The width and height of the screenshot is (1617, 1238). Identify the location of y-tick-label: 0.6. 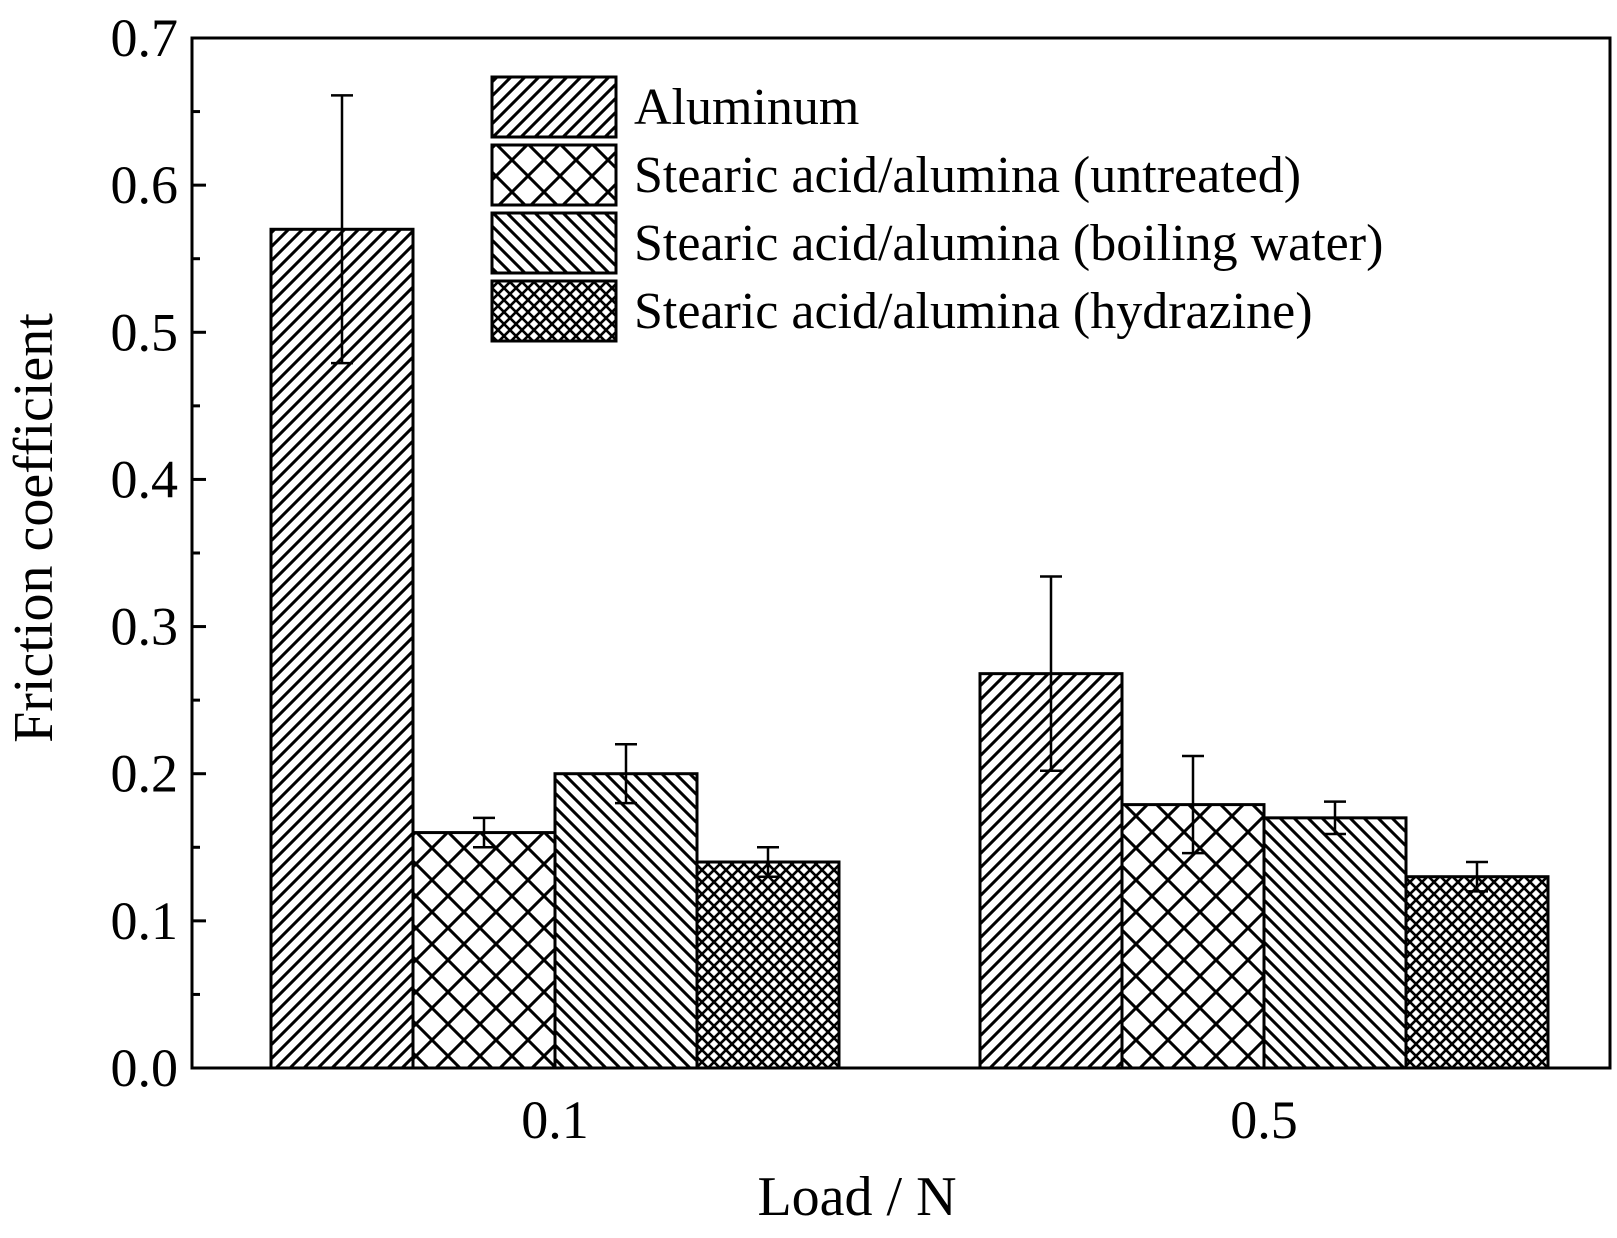
(145, 185).